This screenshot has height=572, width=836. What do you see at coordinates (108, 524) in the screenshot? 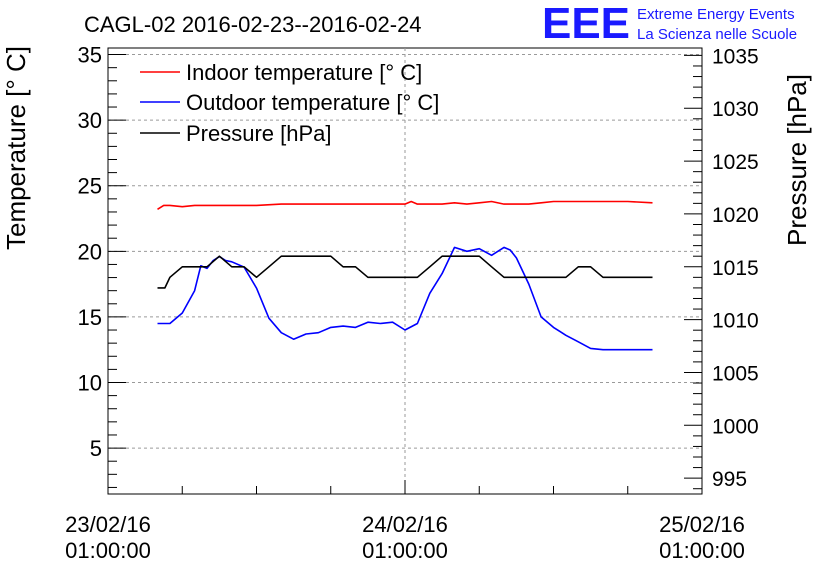
I see `x-tick-date: 23/02/16` at bounding box center [108, 524].